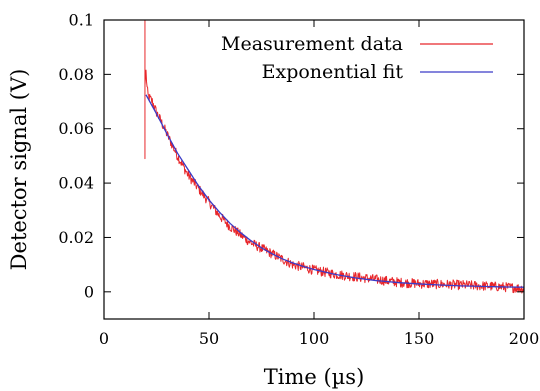 The image size is (540, 391). Describe the element at coordinates (76, 237) in the screenshot. I see `y-tick-label: 0.02` at that location.